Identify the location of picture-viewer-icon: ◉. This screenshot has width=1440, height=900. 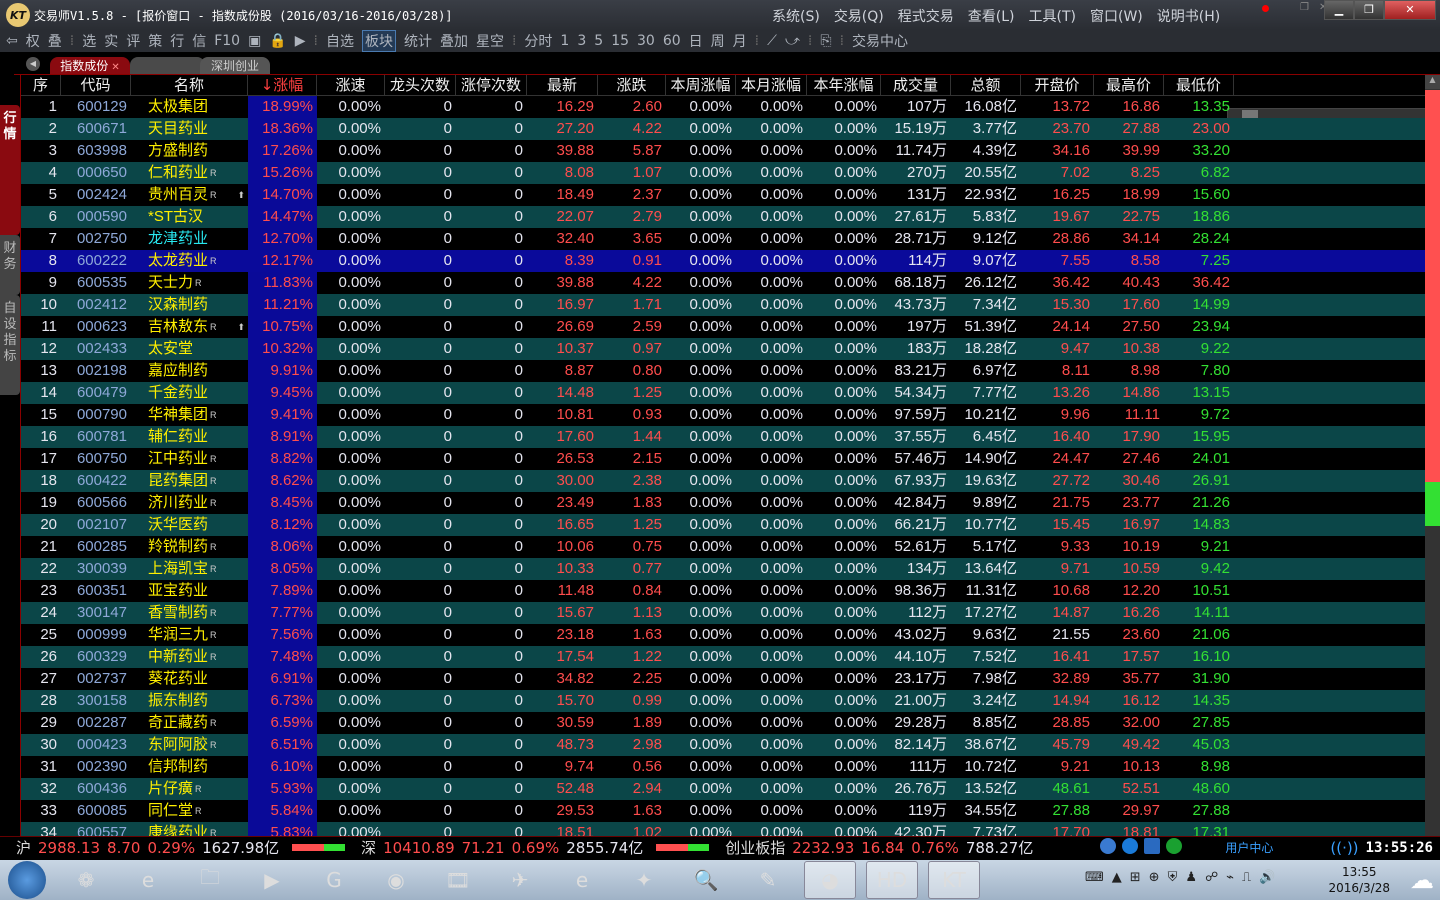
(396, 880).